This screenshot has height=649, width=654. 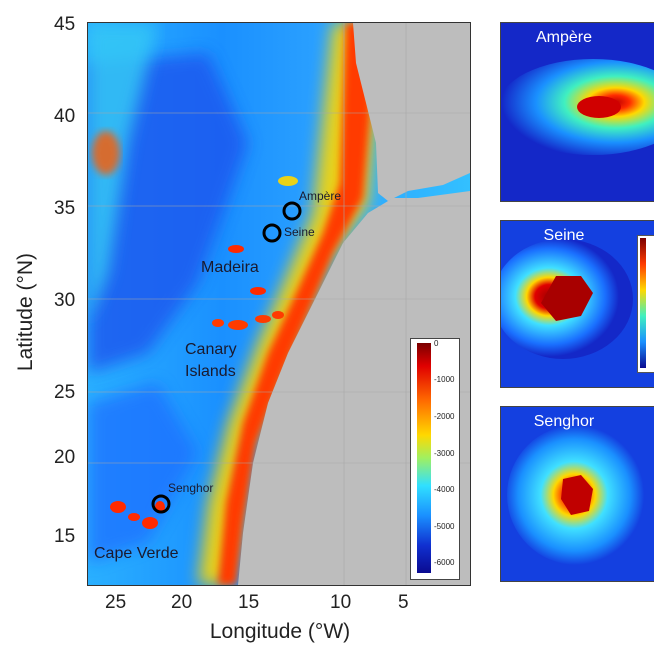 What do you see at coordinates (564, 37) in the screenshot?
I see `inset-ampere-title: Ampère` at bounding box center [564, 37].